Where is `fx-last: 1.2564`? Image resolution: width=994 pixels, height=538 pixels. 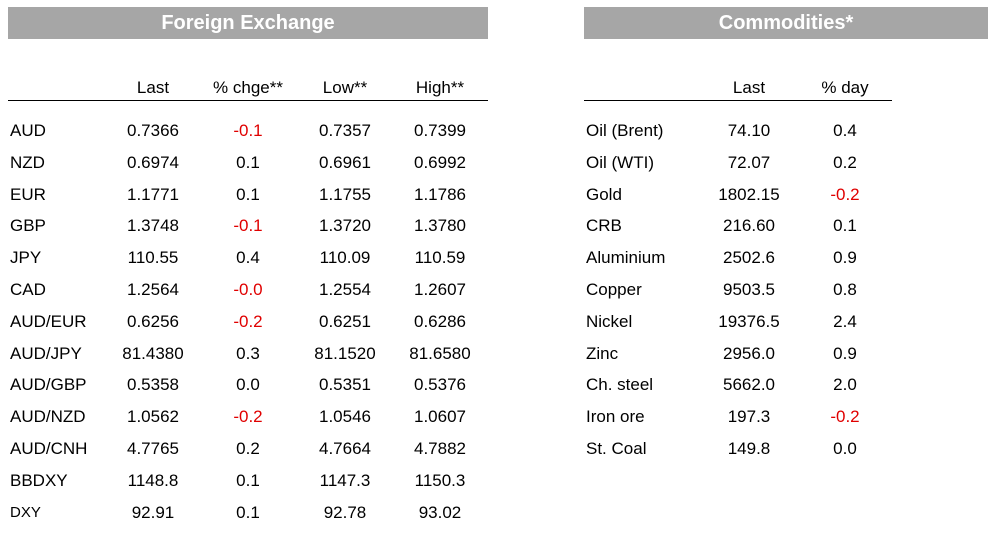 fx-last: 1.2564 is located at coordinates (153, 289).